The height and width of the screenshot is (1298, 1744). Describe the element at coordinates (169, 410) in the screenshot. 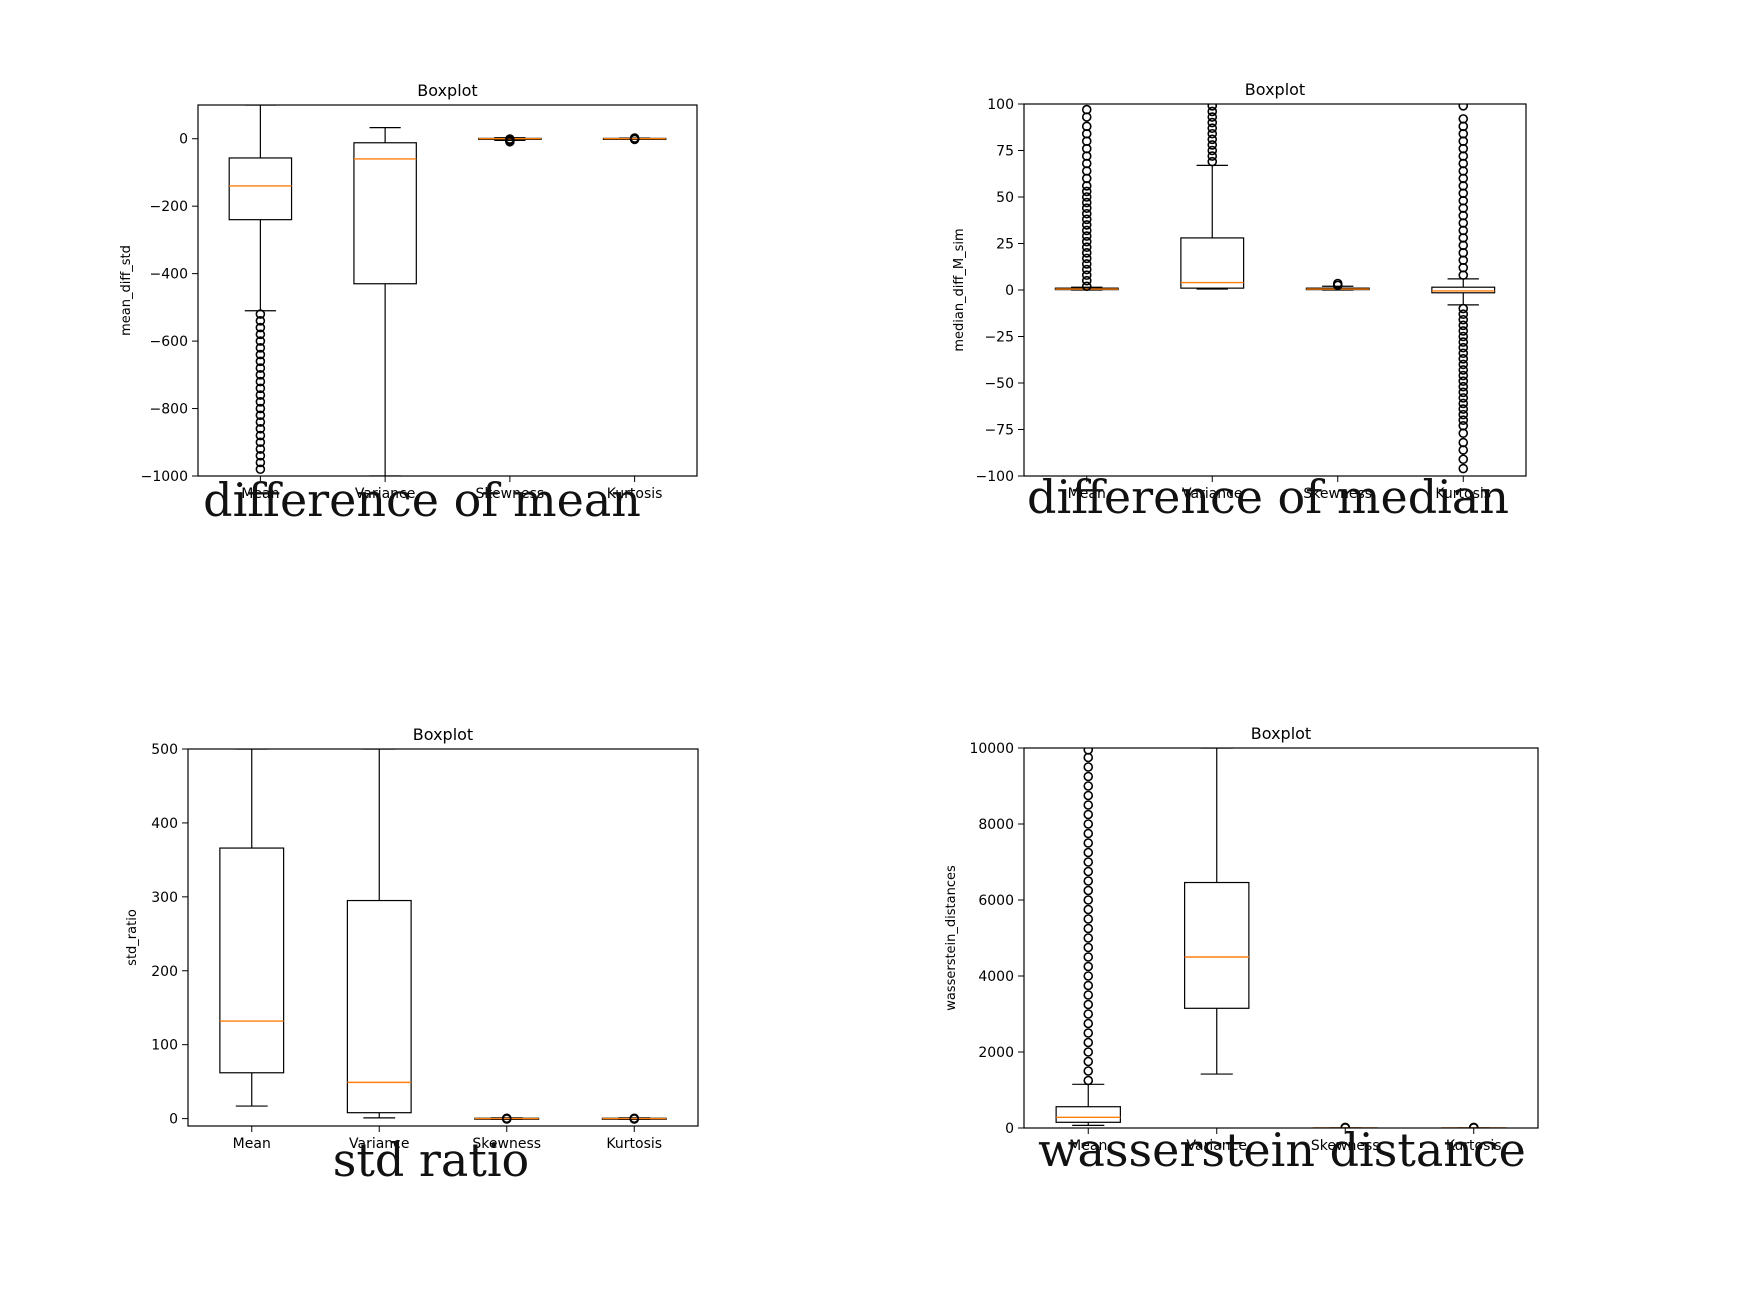

I see `y-tick-label: −800` at that location.